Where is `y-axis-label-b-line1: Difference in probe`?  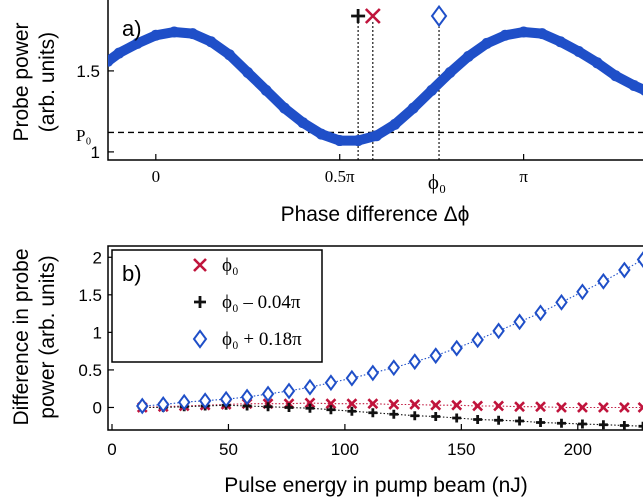
y-axis-label-b-line1: Difference in probe is located at coordinates (21, 336).